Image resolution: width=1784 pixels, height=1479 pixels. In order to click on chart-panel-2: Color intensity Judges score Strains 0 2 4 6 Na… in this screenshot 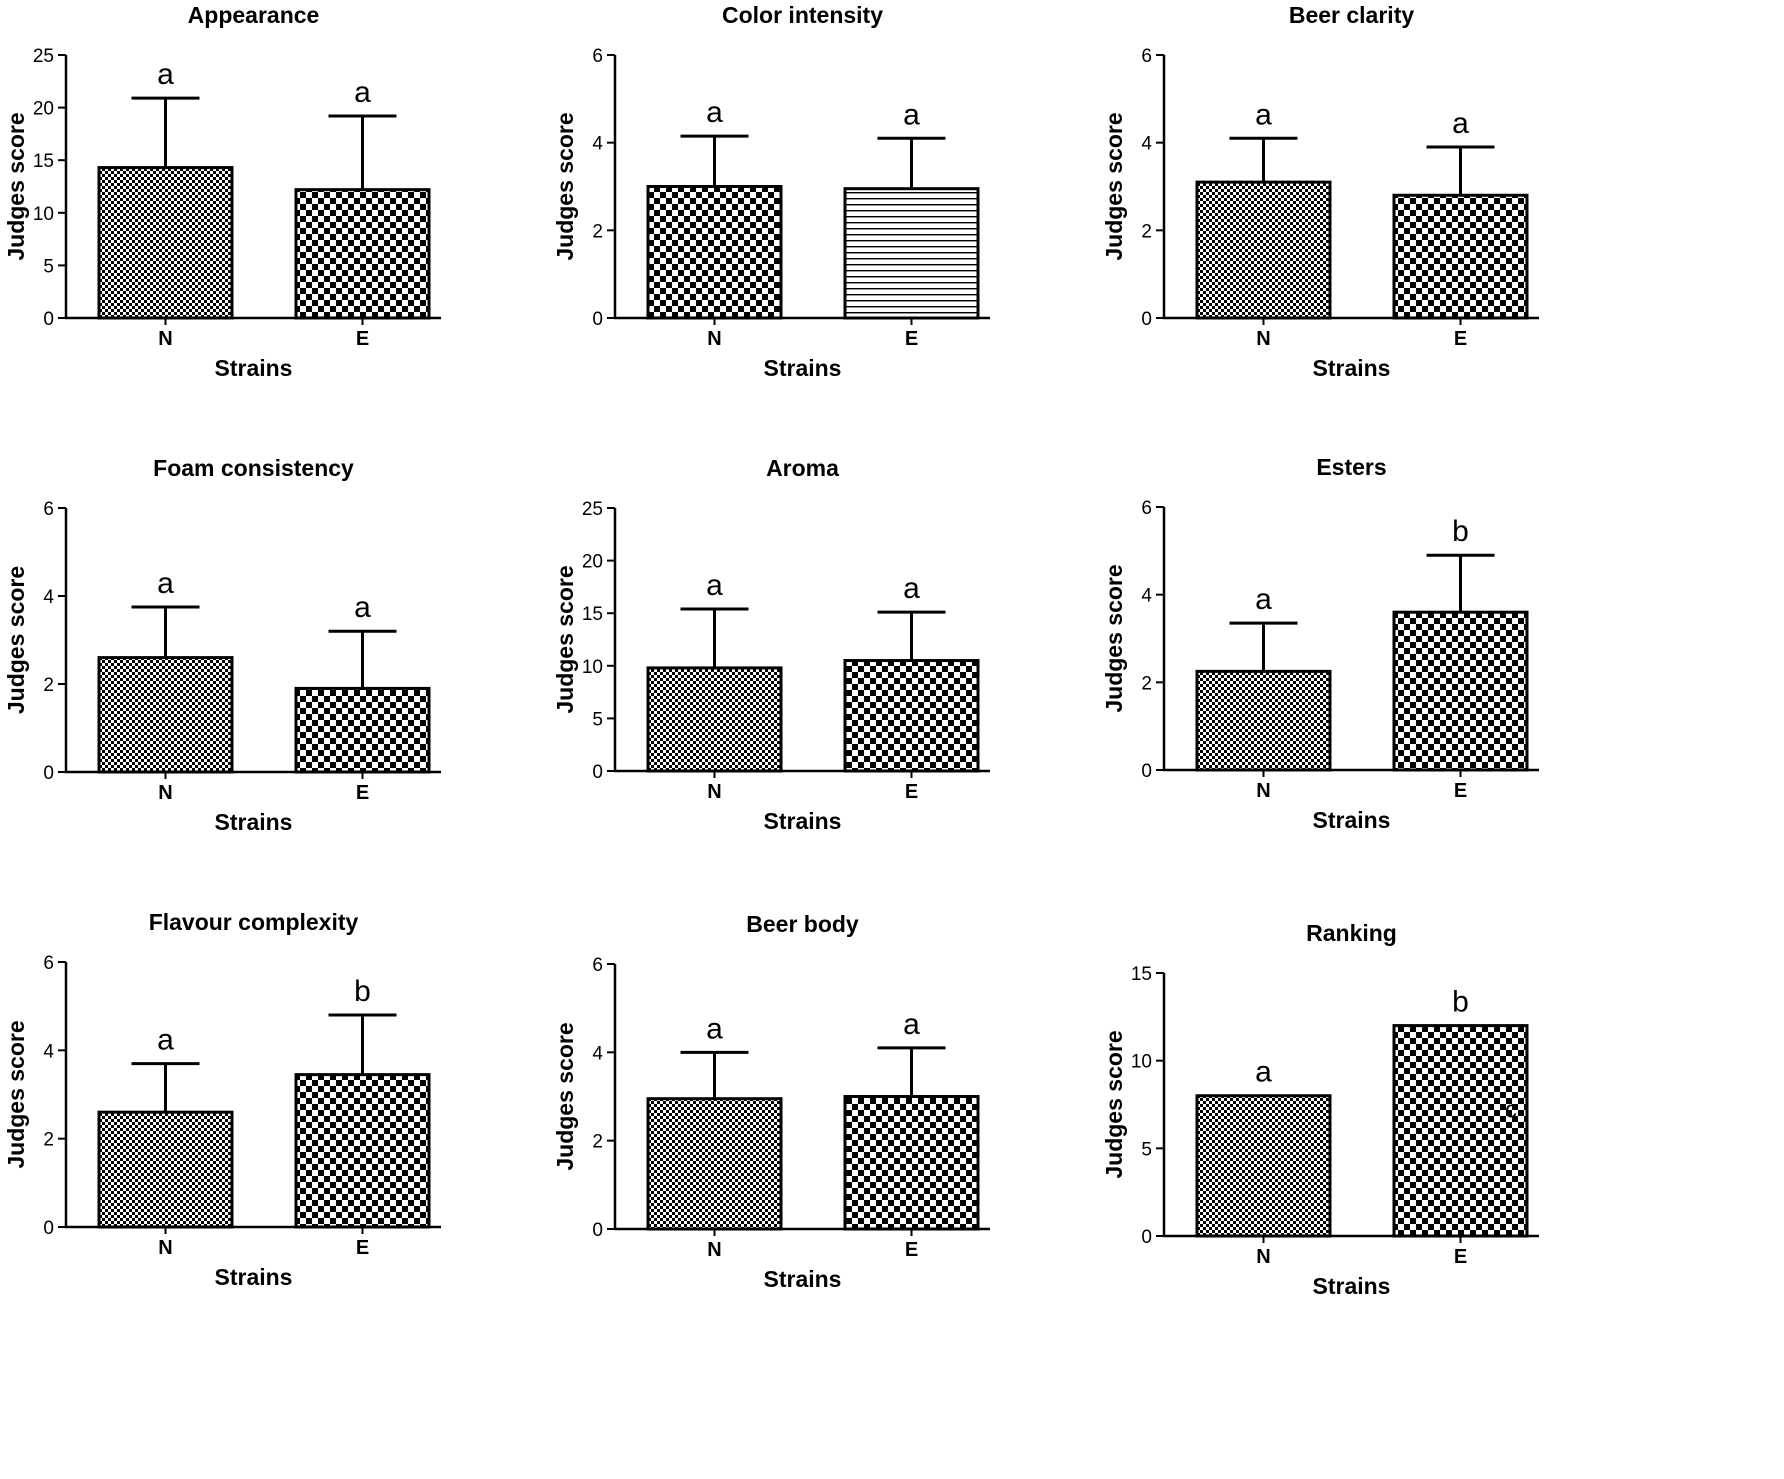, I will do `click(771, 191)`.